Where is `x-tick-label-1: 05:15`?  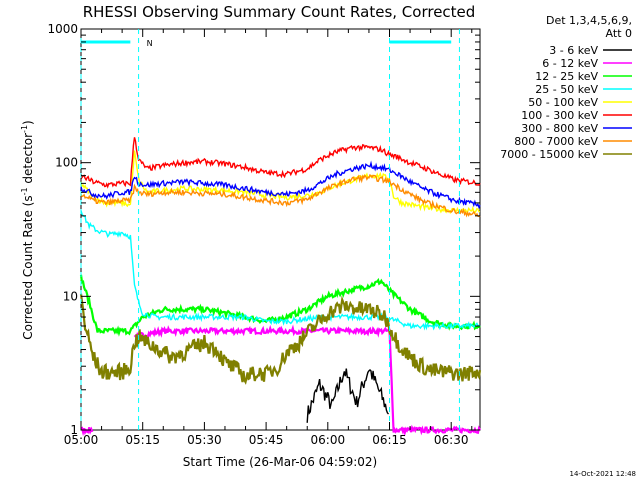 x-tick-label-1: 05:15 is located at coordinates (142, 440).